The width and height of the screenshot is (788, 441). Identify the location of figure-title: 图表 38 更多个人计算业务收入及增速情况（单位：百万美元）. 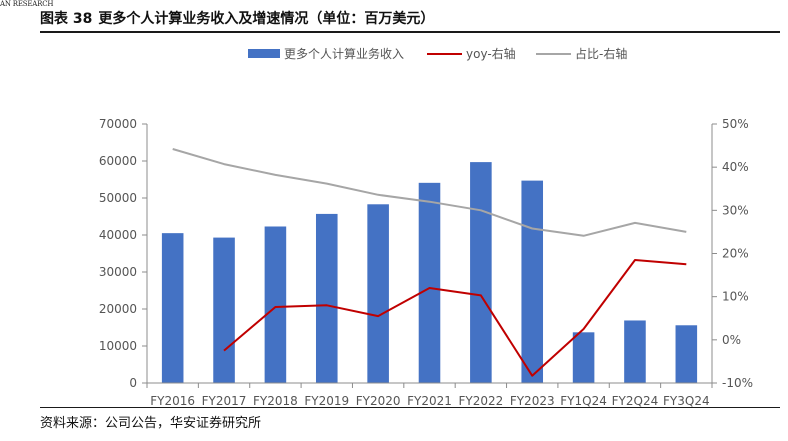
(237, 18).